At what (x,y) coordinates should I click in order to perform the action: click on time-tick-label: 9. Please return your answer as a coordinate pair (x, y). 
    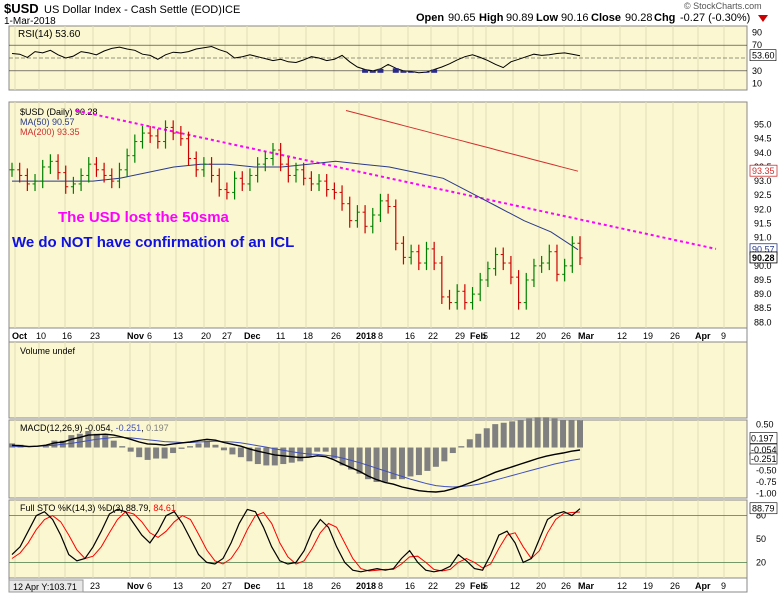
    Looking at the image, I should click on (723, 586).